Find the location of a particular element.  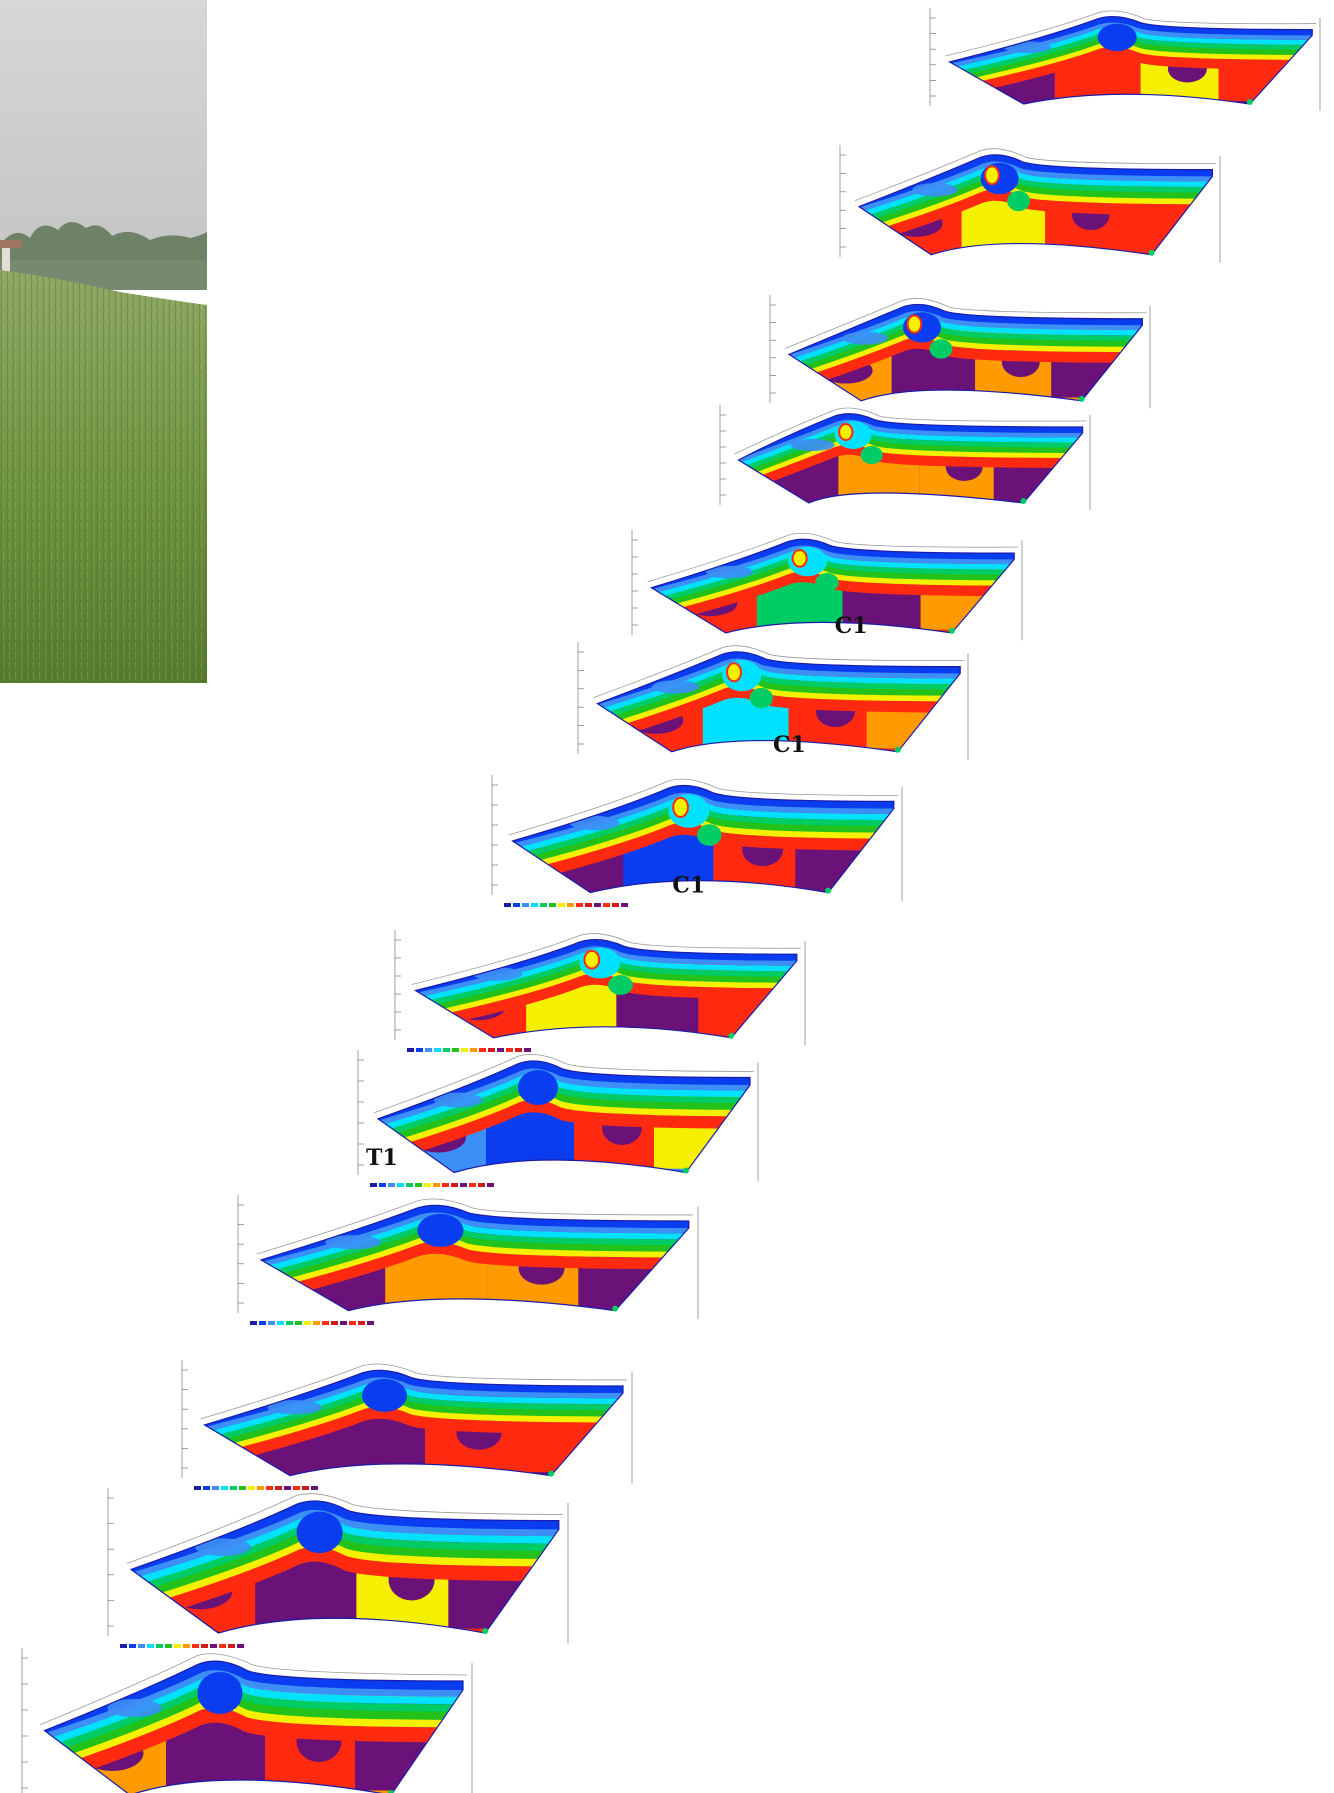

section-s11 is located at coordinates (407, 1425).